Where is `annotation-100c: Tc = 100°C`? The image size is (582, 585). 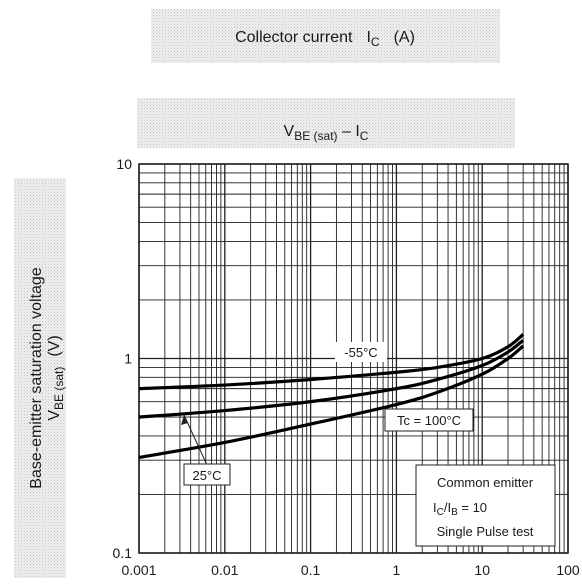
annotation-100c: Tc = 100°C is located at coordinates (429, 420).